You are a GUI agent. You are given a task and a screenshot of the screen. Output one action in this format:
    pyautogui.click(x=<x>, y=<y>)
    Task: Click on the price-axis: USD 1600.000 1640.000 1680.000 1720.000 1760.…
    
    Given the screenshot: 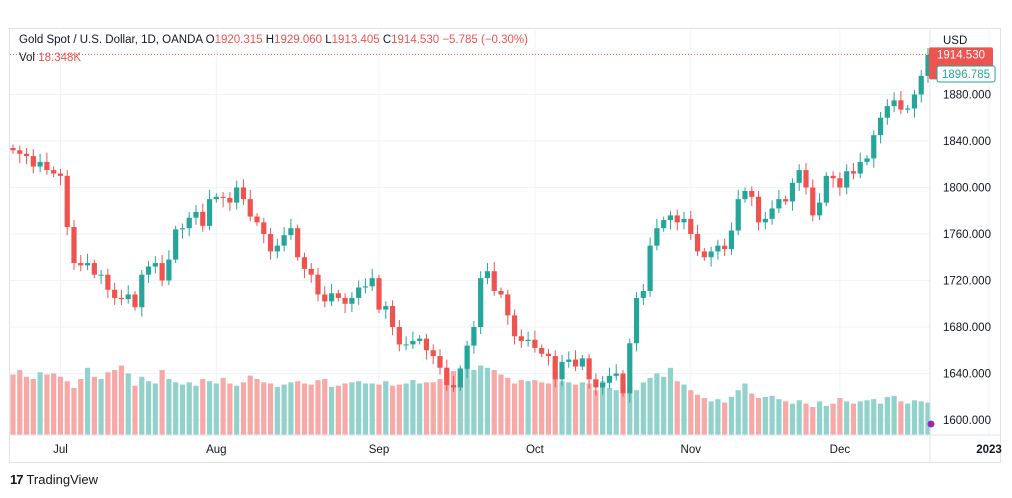 What is the action you would take?
    pyautogui.click(x=967, y=231)
    